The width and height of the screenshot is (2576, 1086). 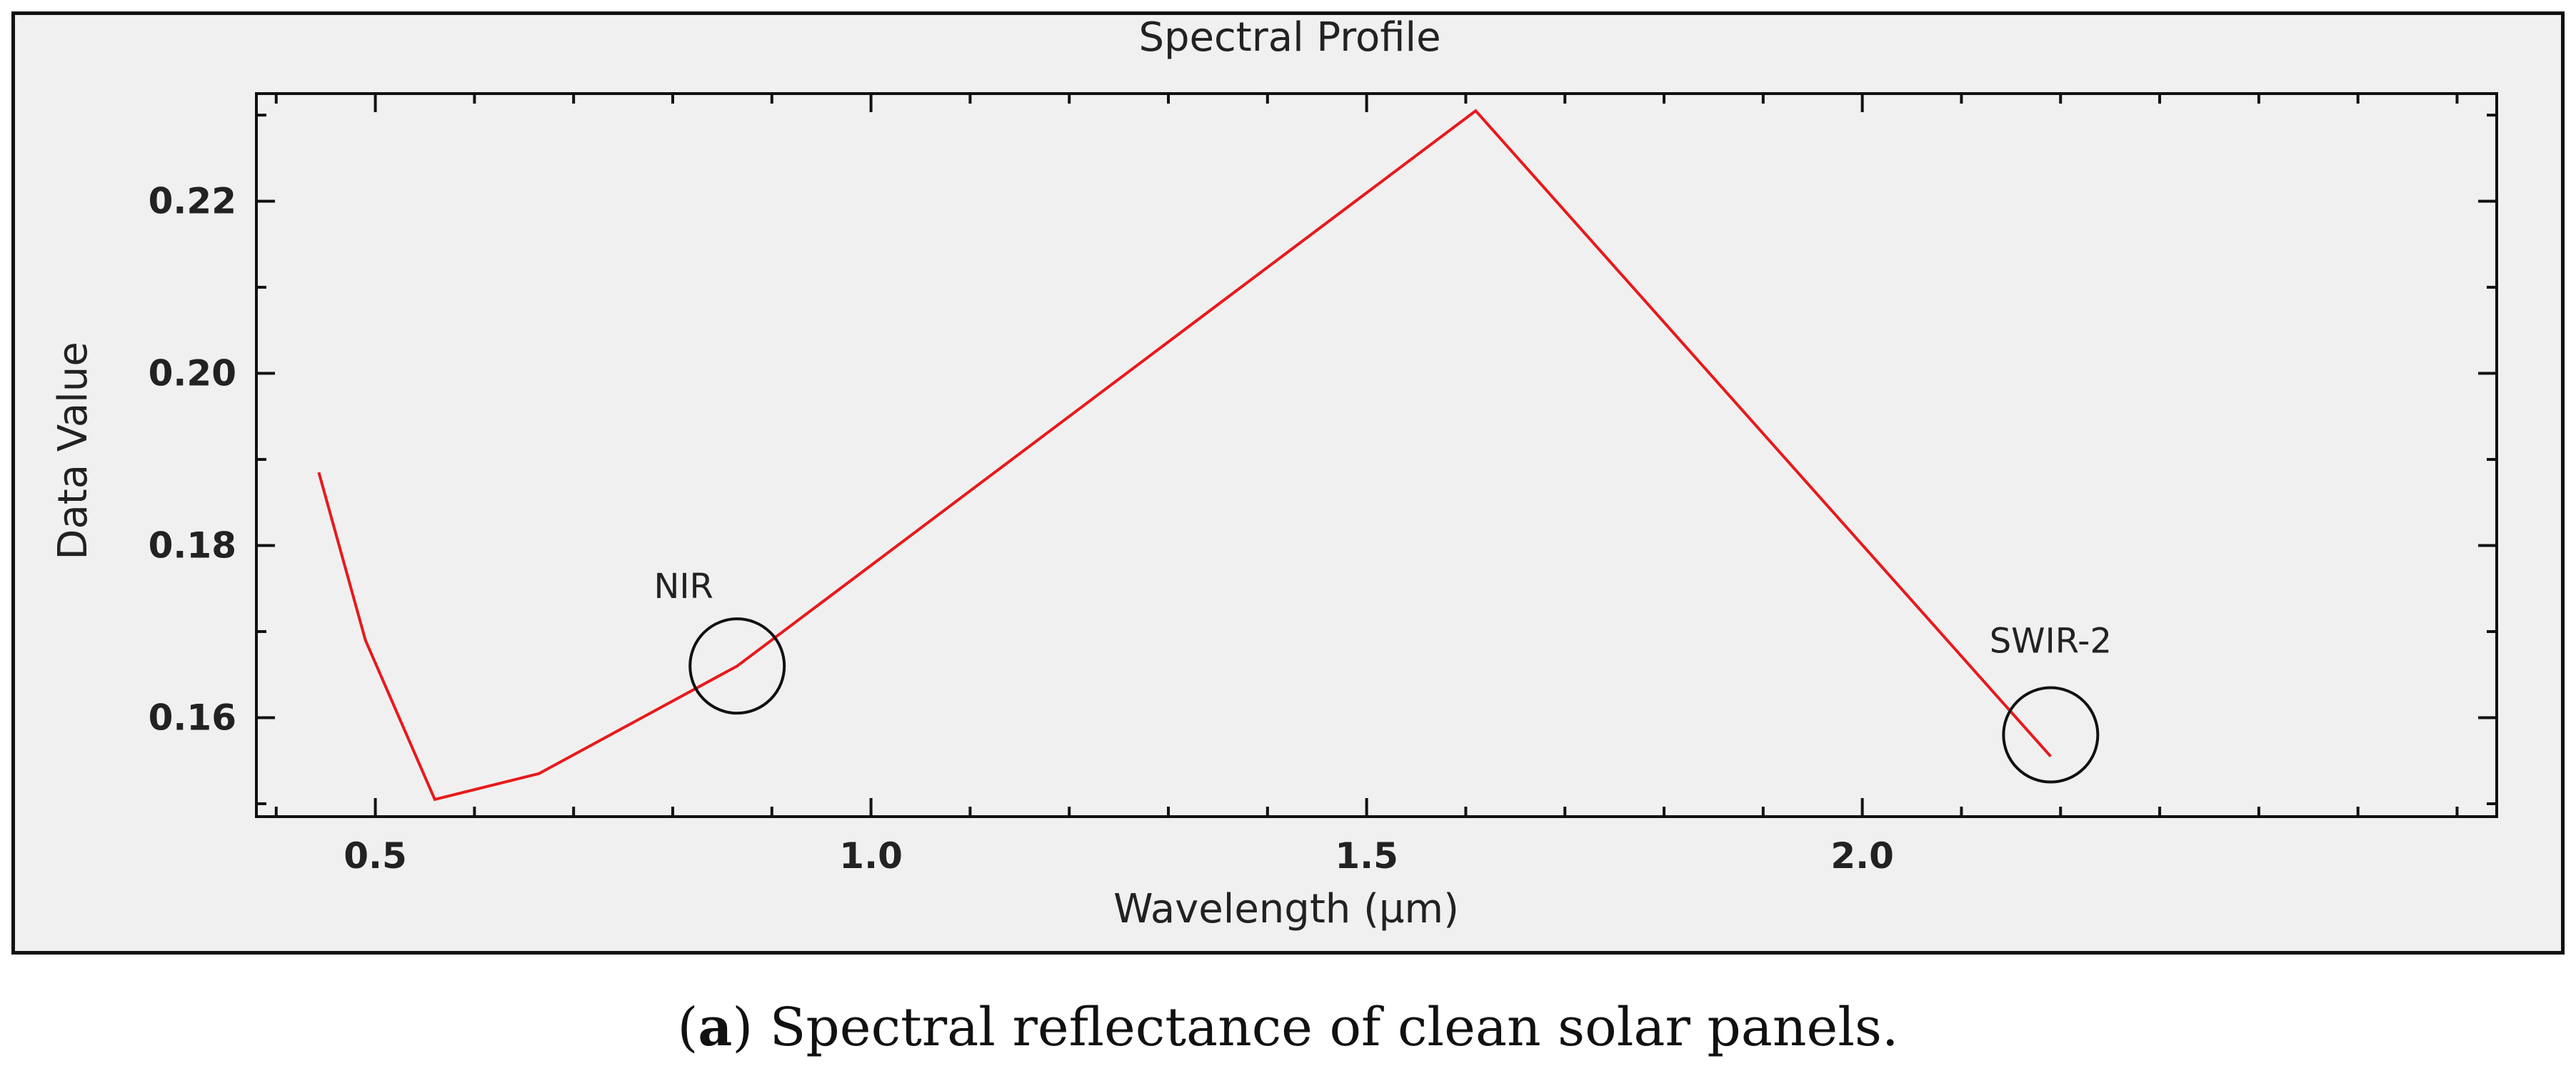 I want to click on y-tick-label: 0.20, so click(x=192, y=373).